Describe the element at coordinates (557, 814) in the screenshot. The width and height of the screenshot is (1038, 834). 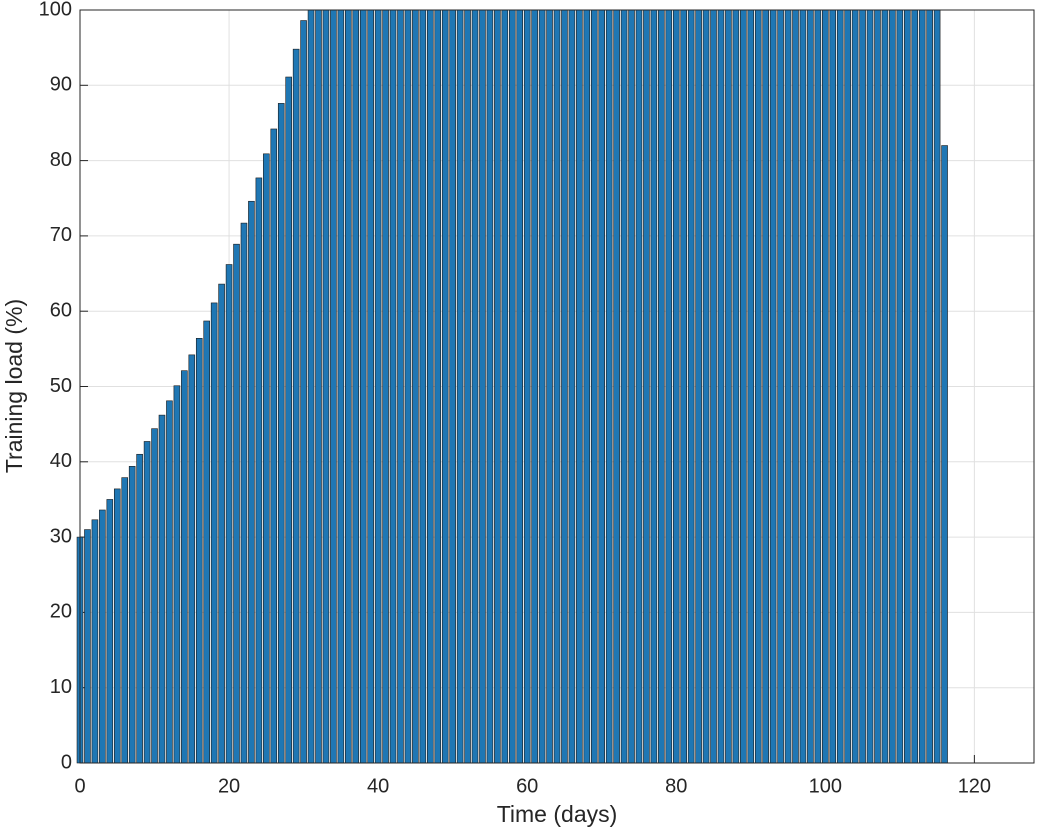
I see `x-axis-label: Time (days)` at that location.